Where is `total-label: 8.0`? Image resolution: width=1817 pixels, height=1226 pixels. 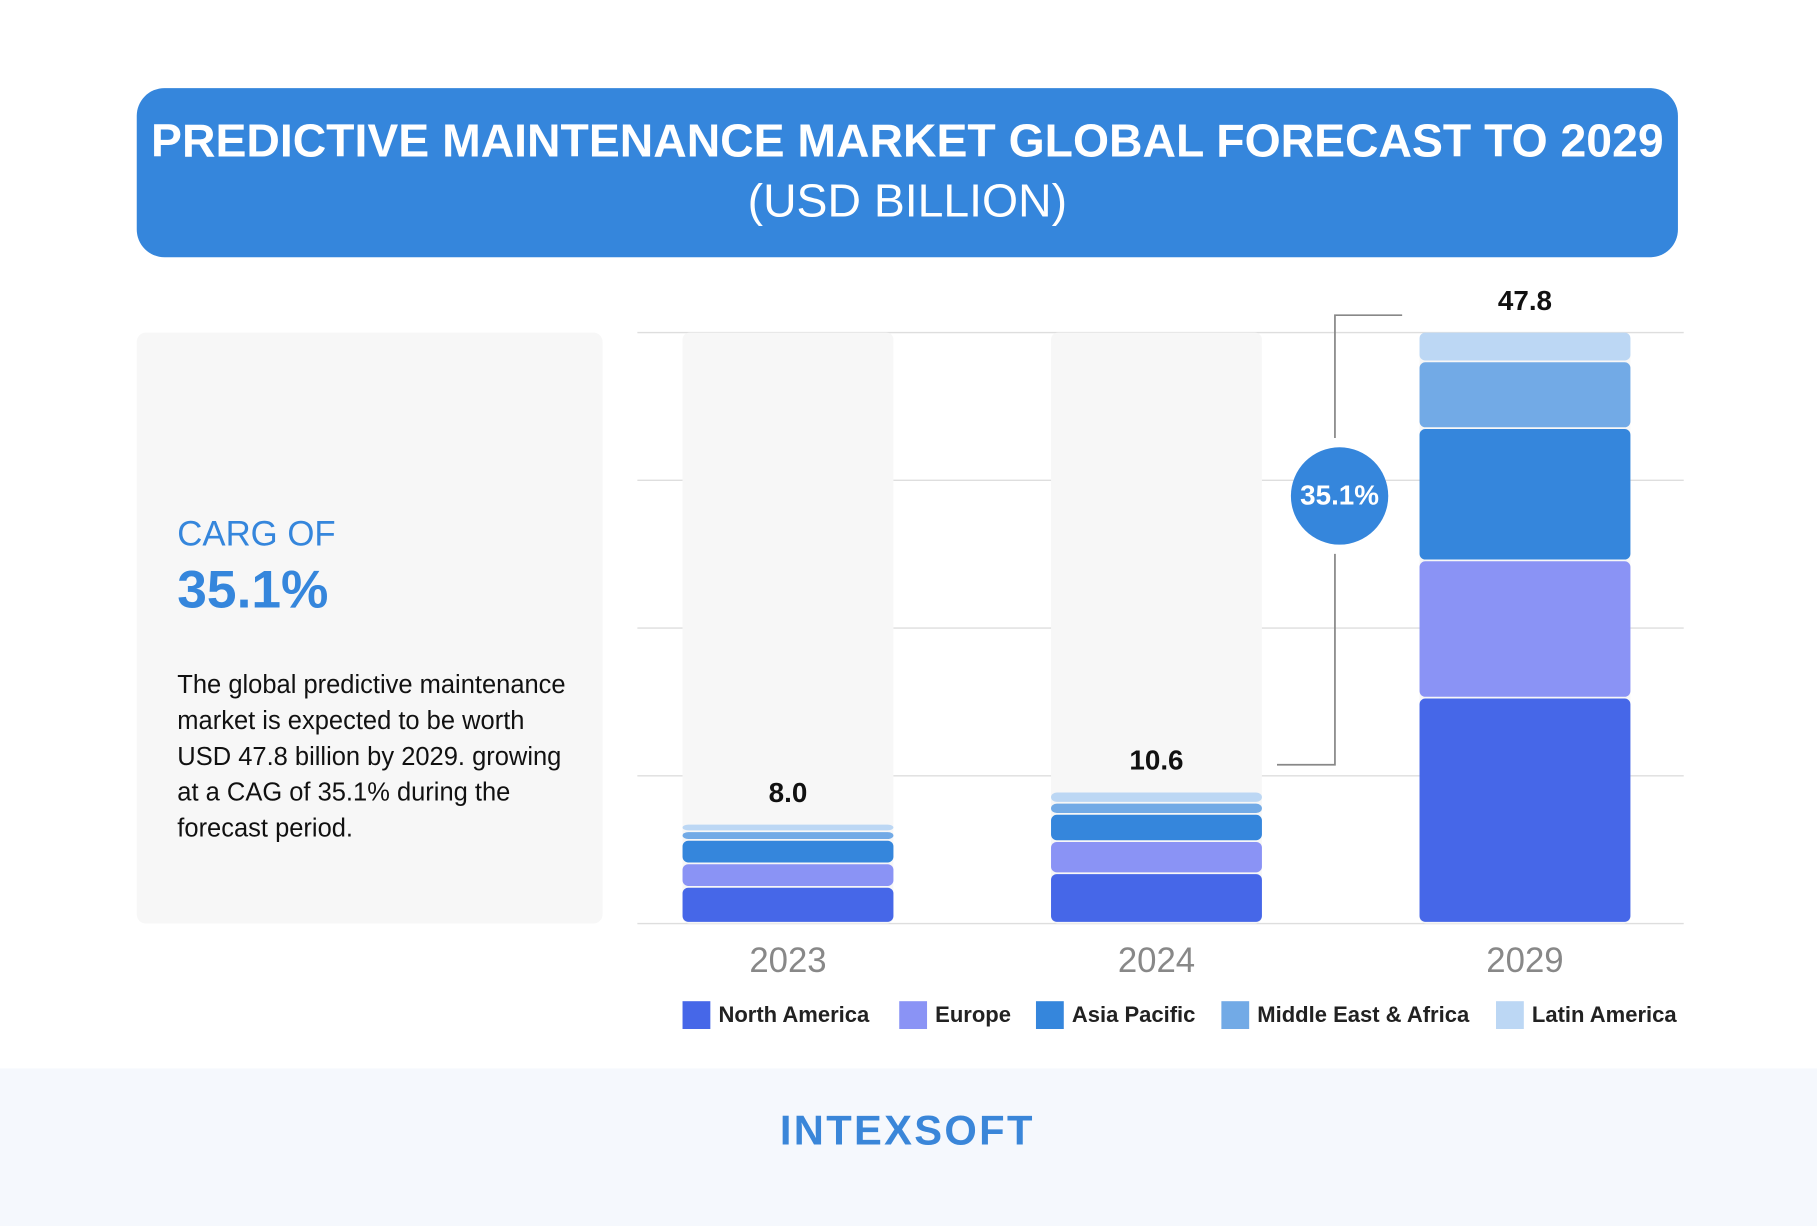
total-label: 8.0 is located at coordinates (788, 792).